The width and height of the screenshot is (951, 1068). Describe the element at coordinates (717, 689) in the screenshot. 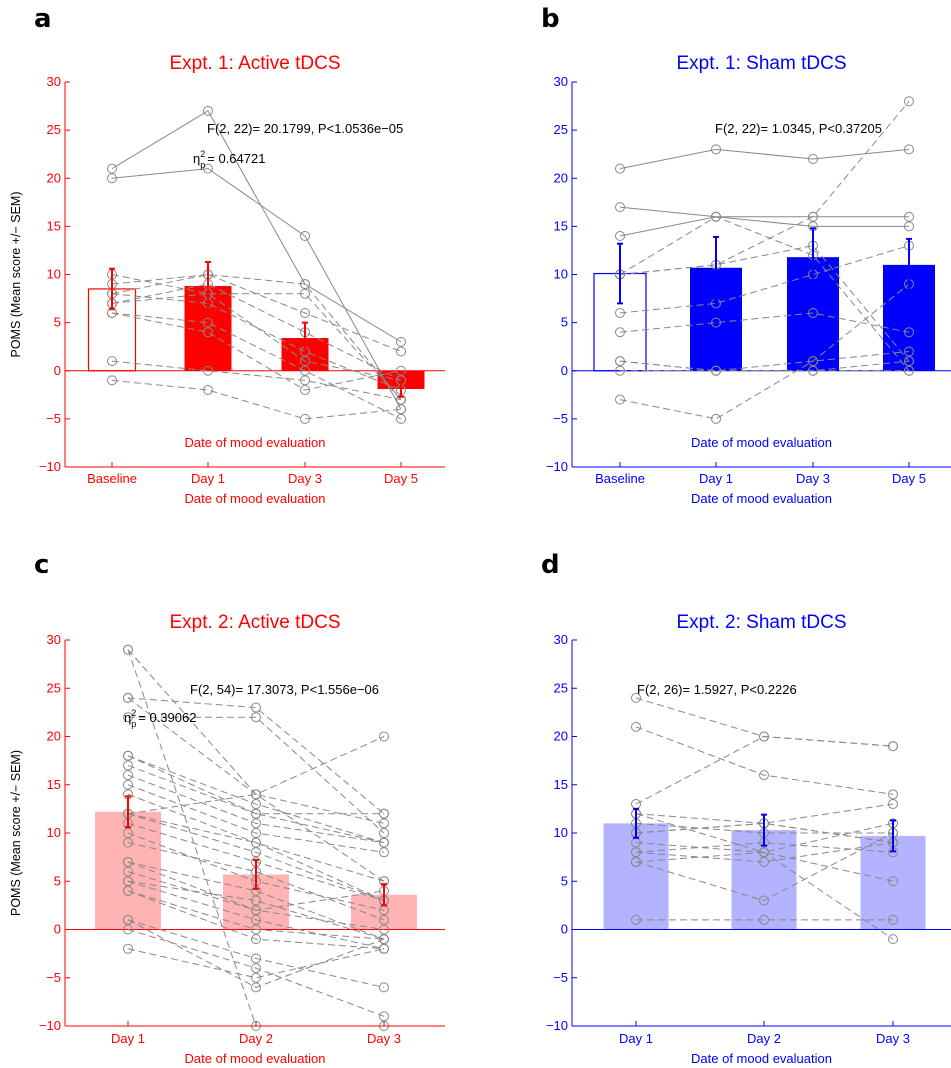

I see `stat-annotation: F(2, 26)= 1.5927, P<0.2226` at that location.